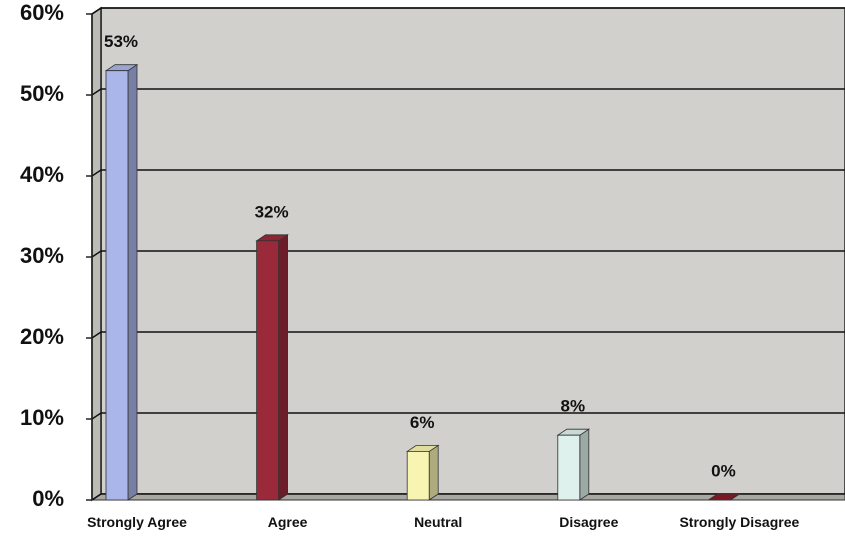 This screenshot has width=845, height=553. Describe the element at coordinates (589, 522) in the screenshot. I see `x-tick-label: Disagree` at that location.